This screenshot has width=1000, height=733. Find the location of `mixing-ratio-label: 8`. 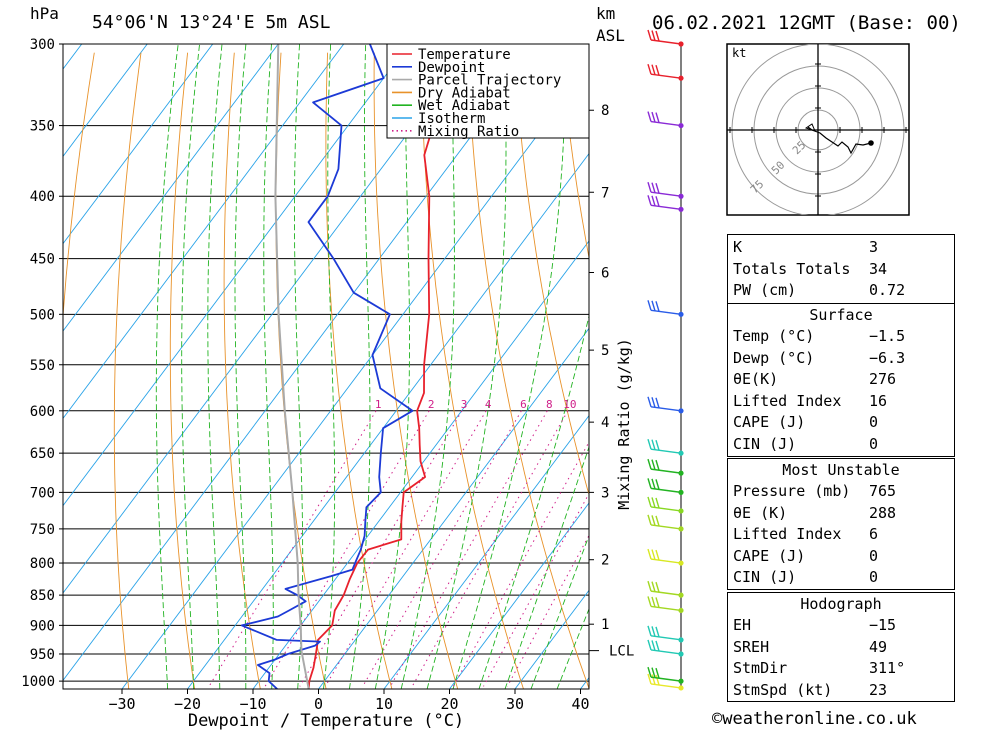

mixing-ratio-label: 8 is located at coordinates (549, 404).